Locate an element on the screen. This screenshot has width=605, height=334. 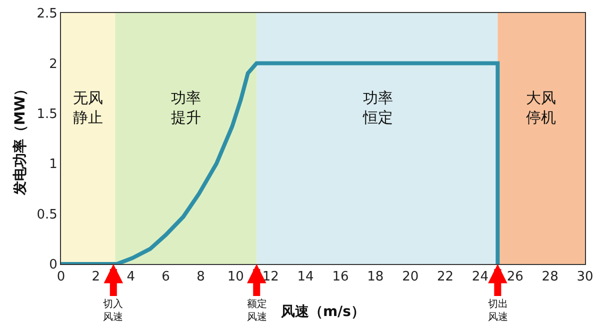
x-axis-title: 风速（m/s） is located at coordinates (323, 312).